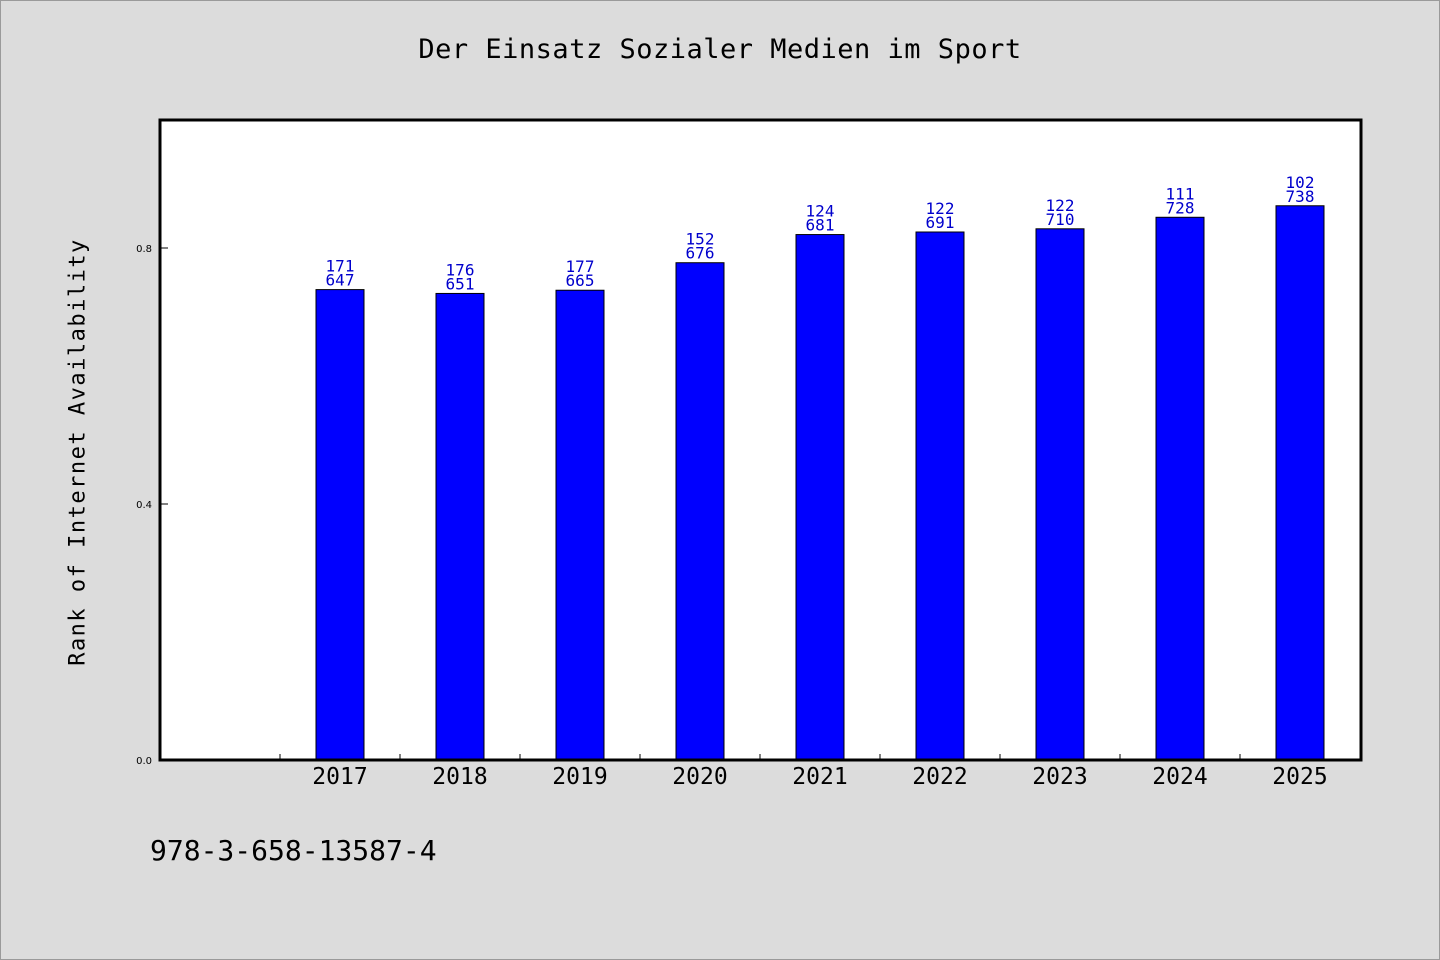 The height and width of the screenshot is (960, 1440). What do you see at coordinates (1180, 488) in the screenshot?
I see `bar-2024` at bounding box center [1180, 488].